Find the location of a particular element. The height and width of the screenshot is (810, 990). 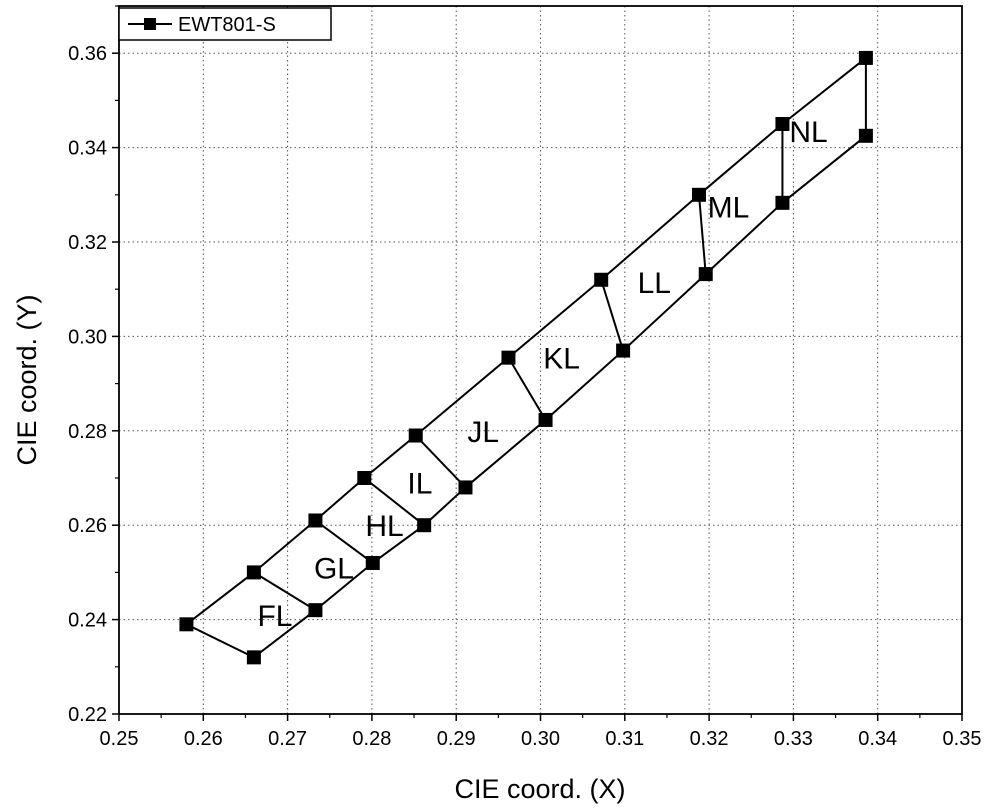

bin-label: LL is located at coordinates (654, 283).